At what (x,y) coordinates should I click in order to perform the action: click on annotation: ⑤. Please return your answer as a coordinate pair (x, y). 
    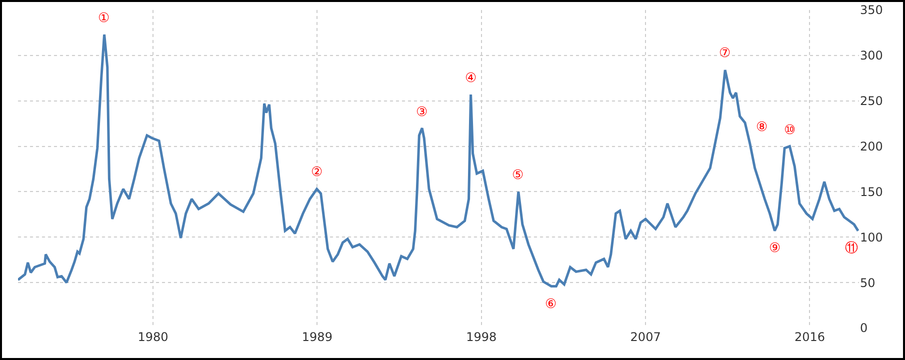
    Looking at the image, I should click on (518, 175).